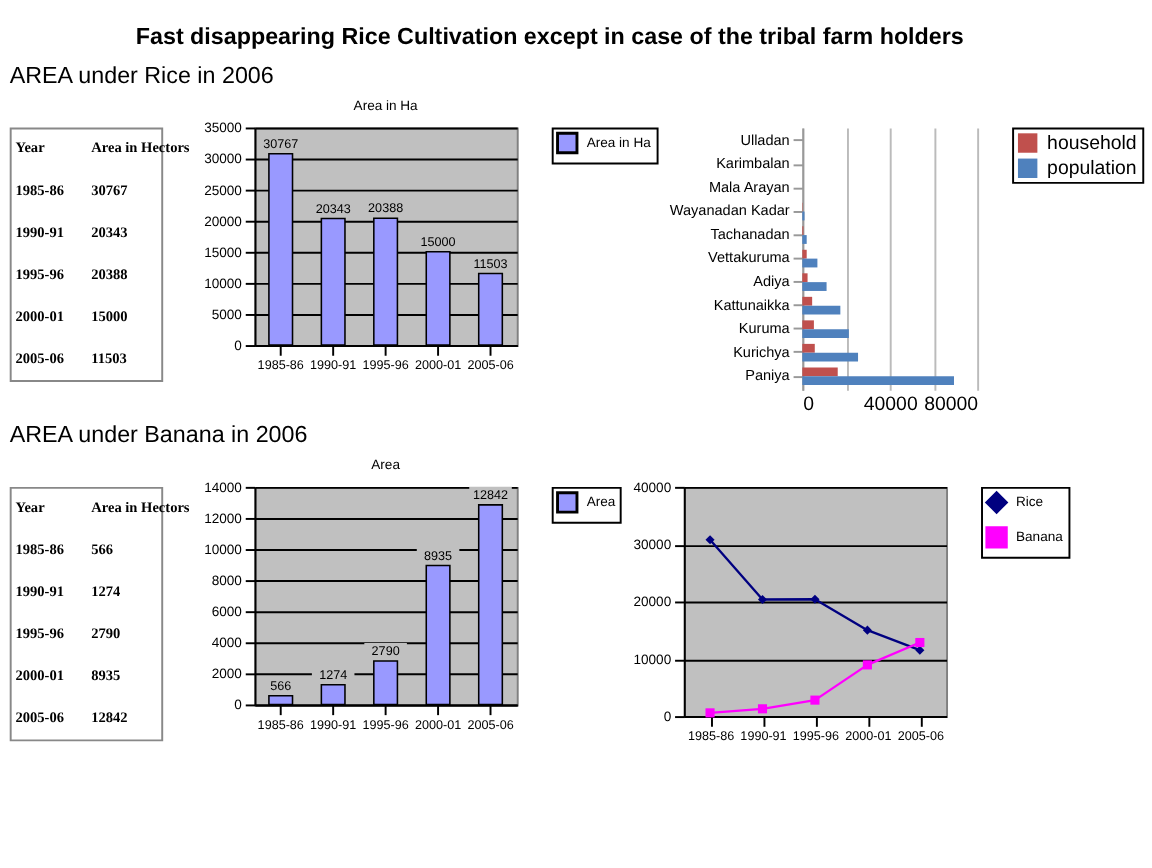 The image size is (1152, 868). Describe the element at coordinates (549, 36) in the screenshot. I see `text: Fast disappearing Rice Cultivation except in case of the tribal farm holders` at that location.